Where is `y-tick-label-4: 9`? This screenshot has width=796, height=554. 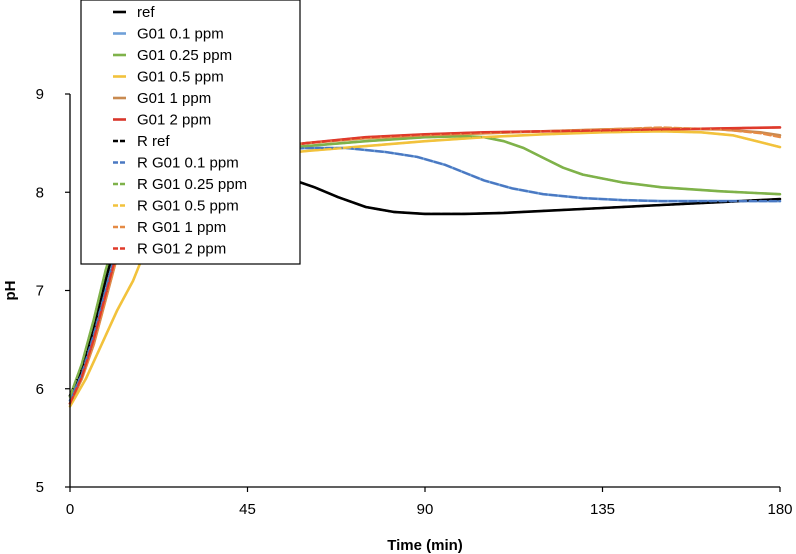
y-tick-label-4: 9 is located at coordinates (40, 94).